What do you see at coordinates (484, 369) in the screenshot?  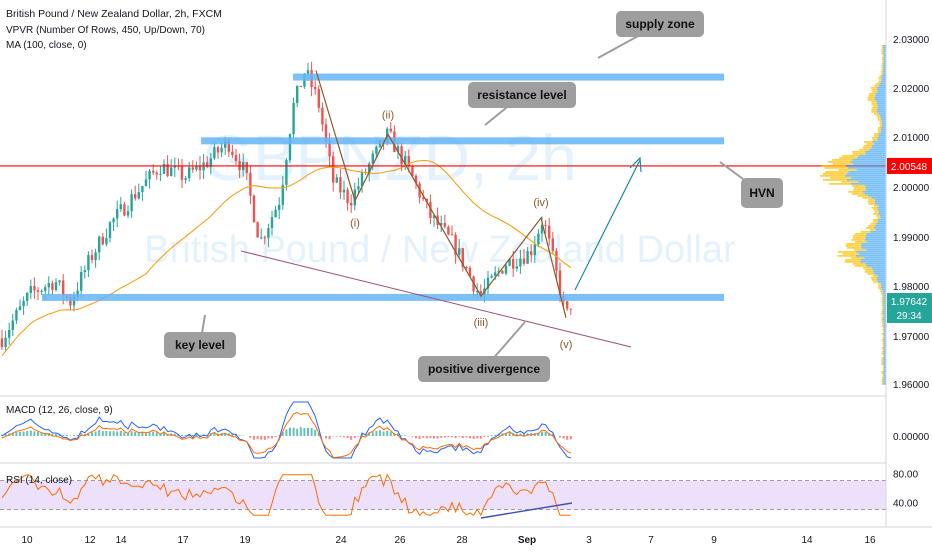 I see `callout-label: positive divergence` at bounding box center [484, 369].